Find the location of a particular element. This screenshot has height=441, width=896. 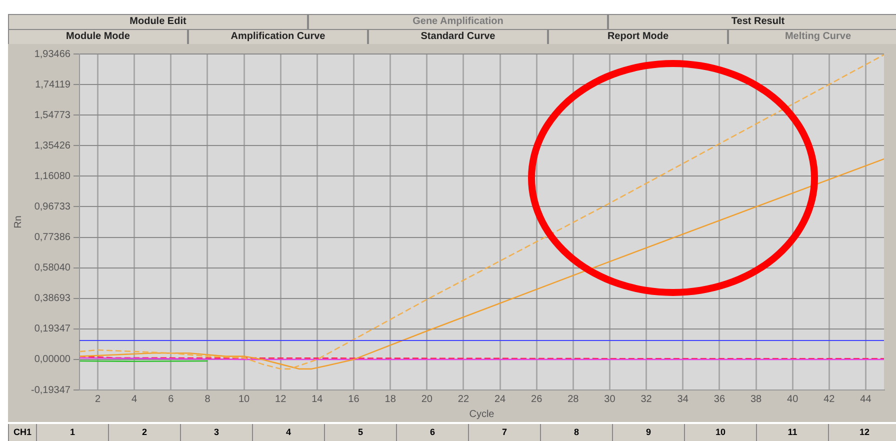

x-tick-label: 26 is located at coordinates (537, 399).